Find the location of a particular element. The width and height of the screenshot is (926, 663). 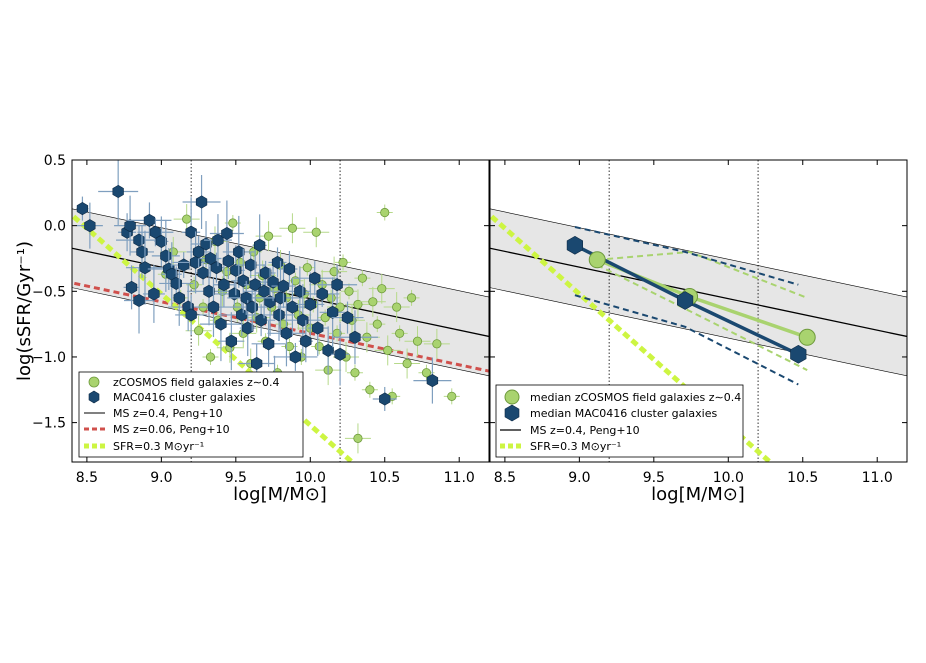

field-lower-percentile is located at coordinates (702, 317).